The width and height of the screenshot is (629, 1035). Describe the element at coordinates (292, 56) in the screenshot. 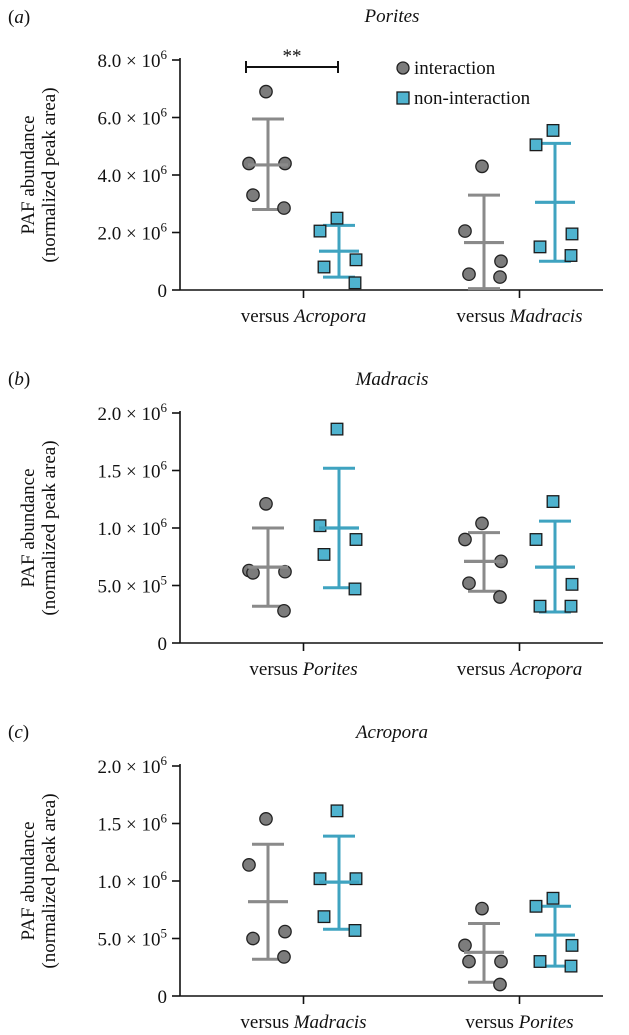

I see `significance-label: **` at that location.